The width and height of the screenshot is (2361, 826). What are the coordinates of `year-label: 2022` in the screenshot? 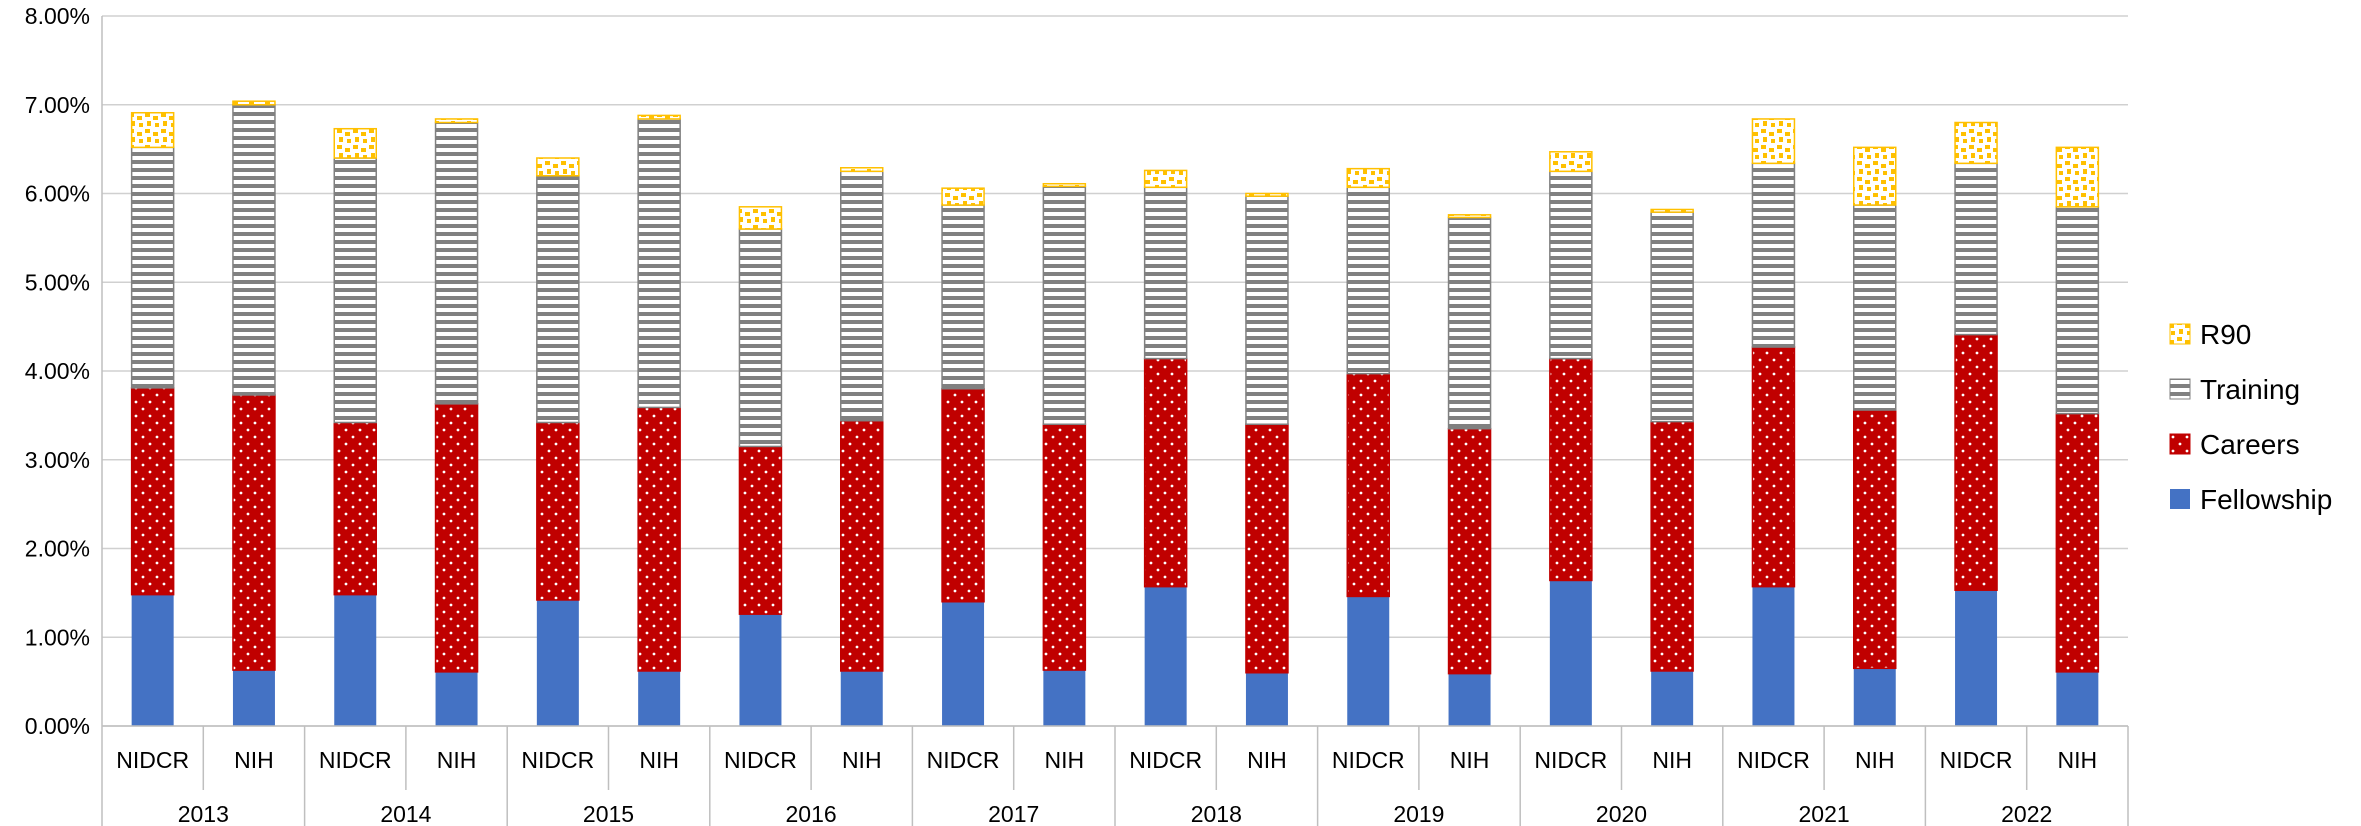 It's located at (2026, 813).